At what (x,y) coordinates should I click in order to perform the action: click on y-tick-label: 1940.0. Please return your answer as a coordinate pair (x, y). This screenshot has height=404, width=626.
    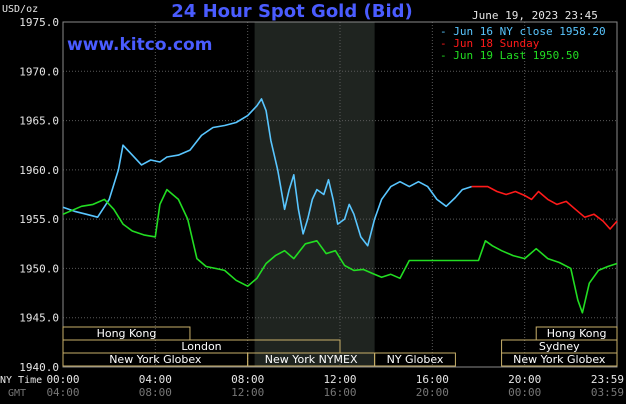
    Looking at the image, I should click on (39, 367).